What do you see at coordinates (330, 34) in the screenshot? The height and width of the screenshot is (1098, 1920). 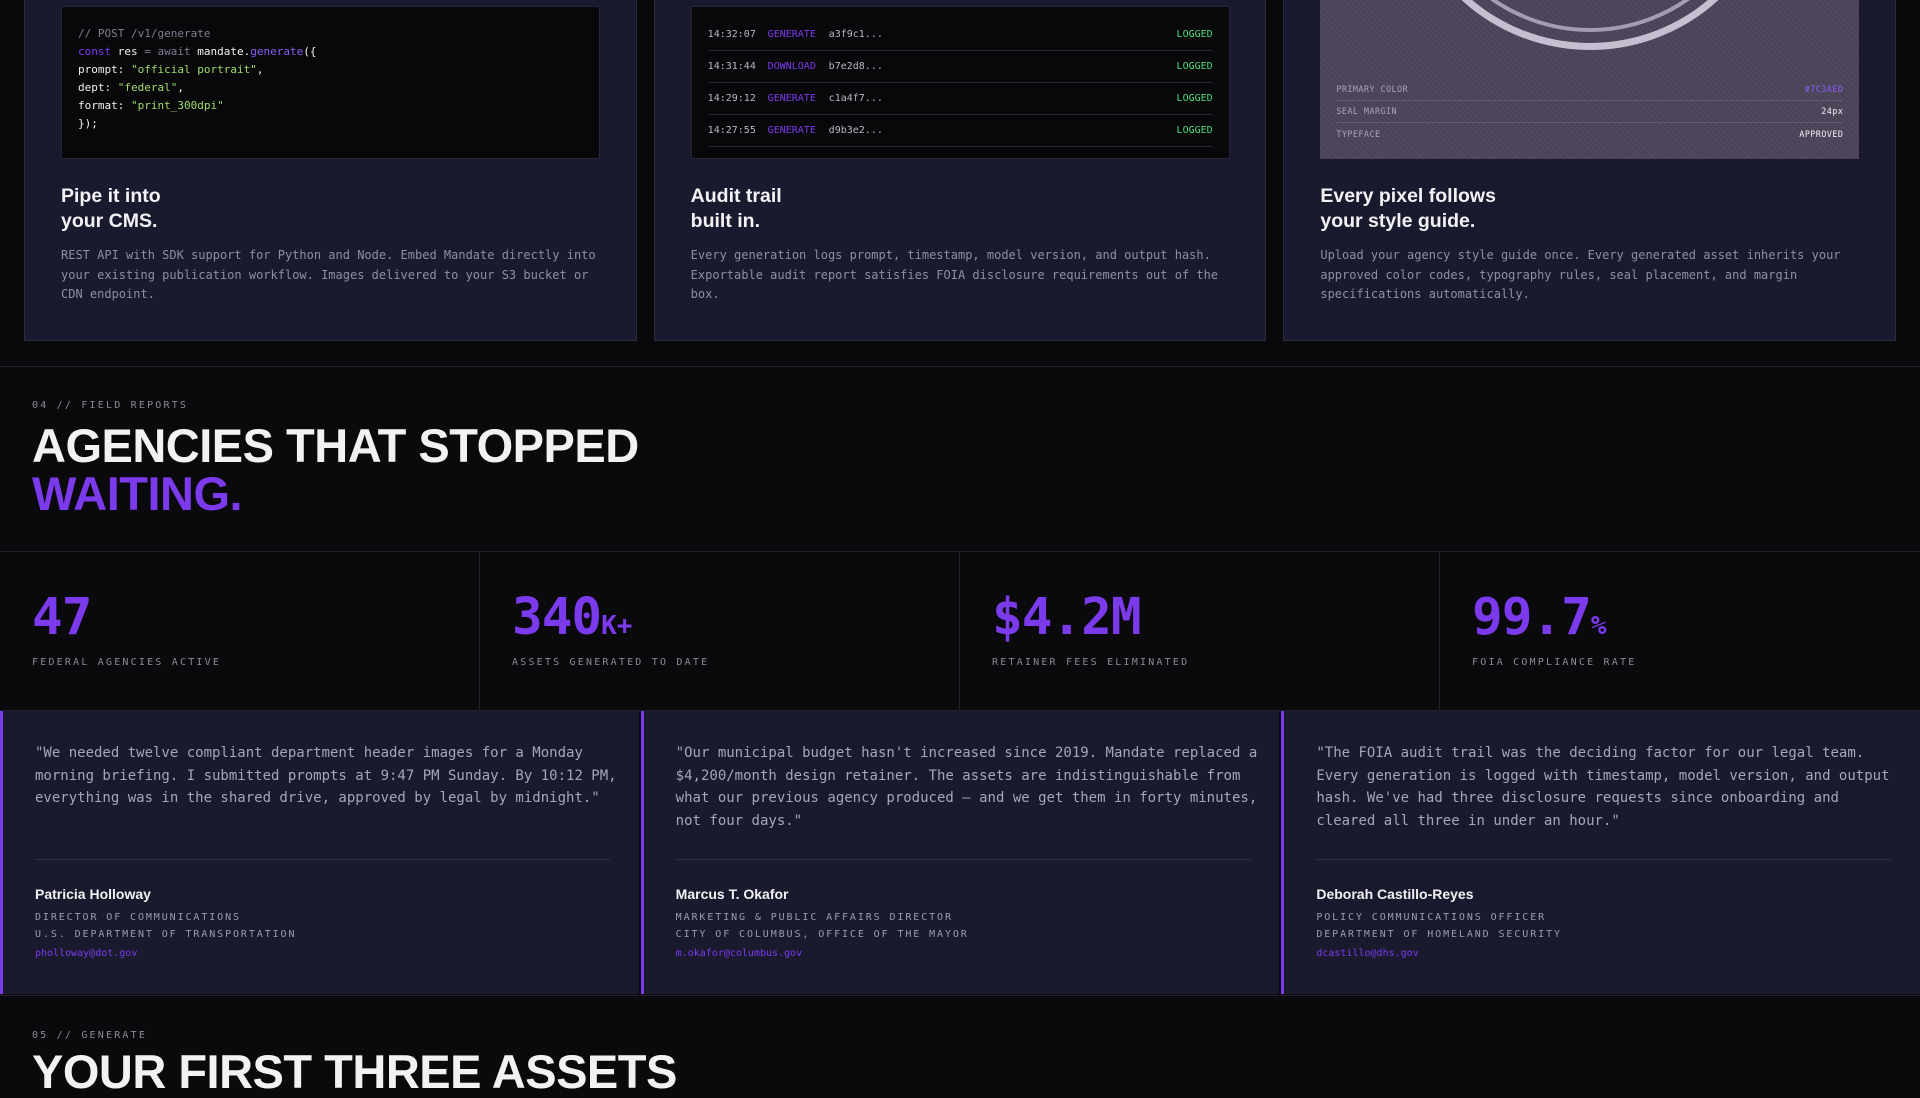 I see `code-line: // POST /v1/generate` at bounding box center [330, 34].